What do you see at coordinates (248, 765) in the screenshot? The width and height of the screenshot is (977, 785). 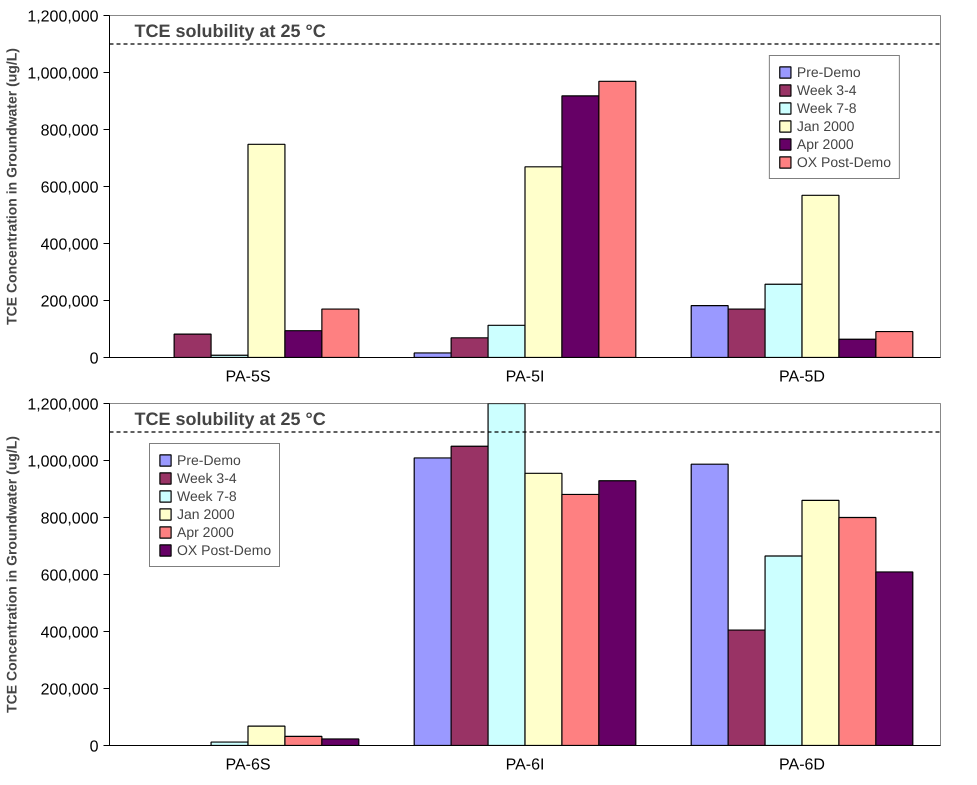 I see `x-tick-label: PA-6S` at bounding box center [248, 765].